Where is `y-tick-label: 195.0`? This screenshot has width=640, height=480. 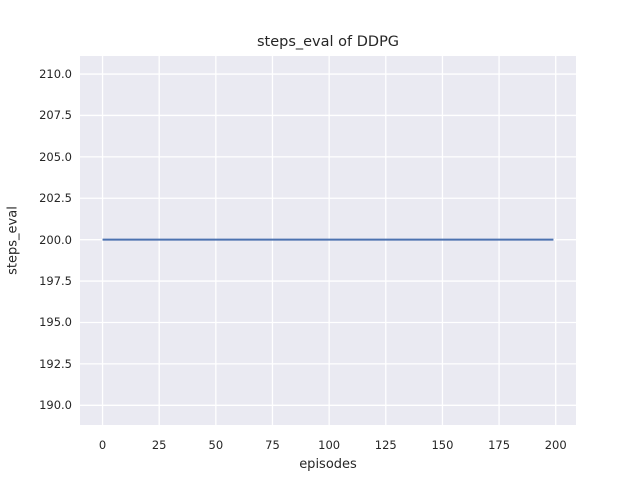 y-tick-label: 195.0 is located at coordinates (55, 322).